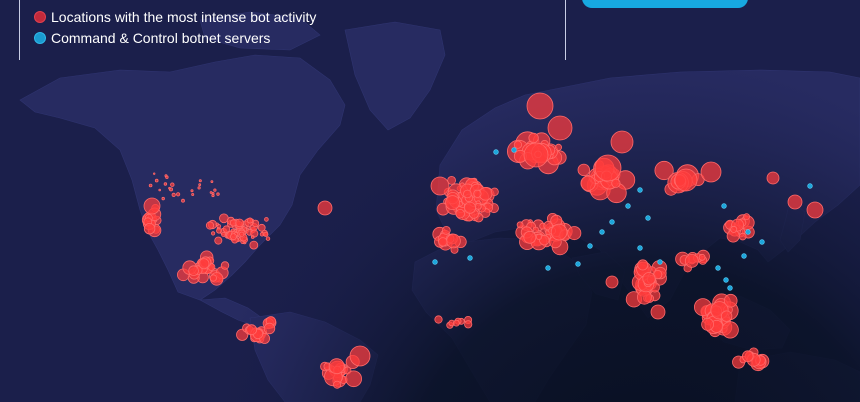  I want to click on accent-pill-button, so click(665, 4).